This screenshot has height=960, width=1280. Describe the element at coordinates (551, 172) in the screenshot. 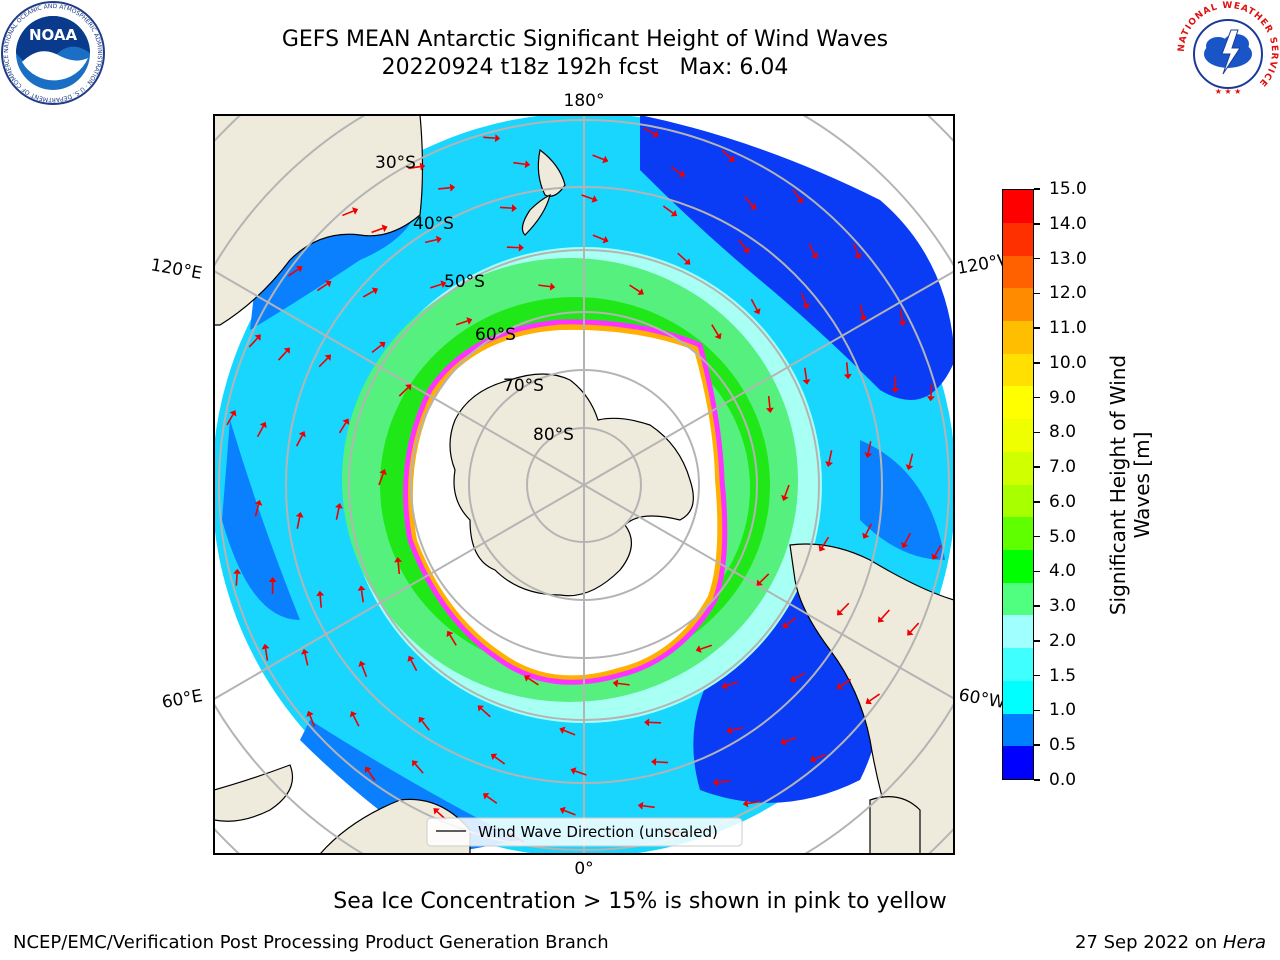

I see `new-zealand` at that location.